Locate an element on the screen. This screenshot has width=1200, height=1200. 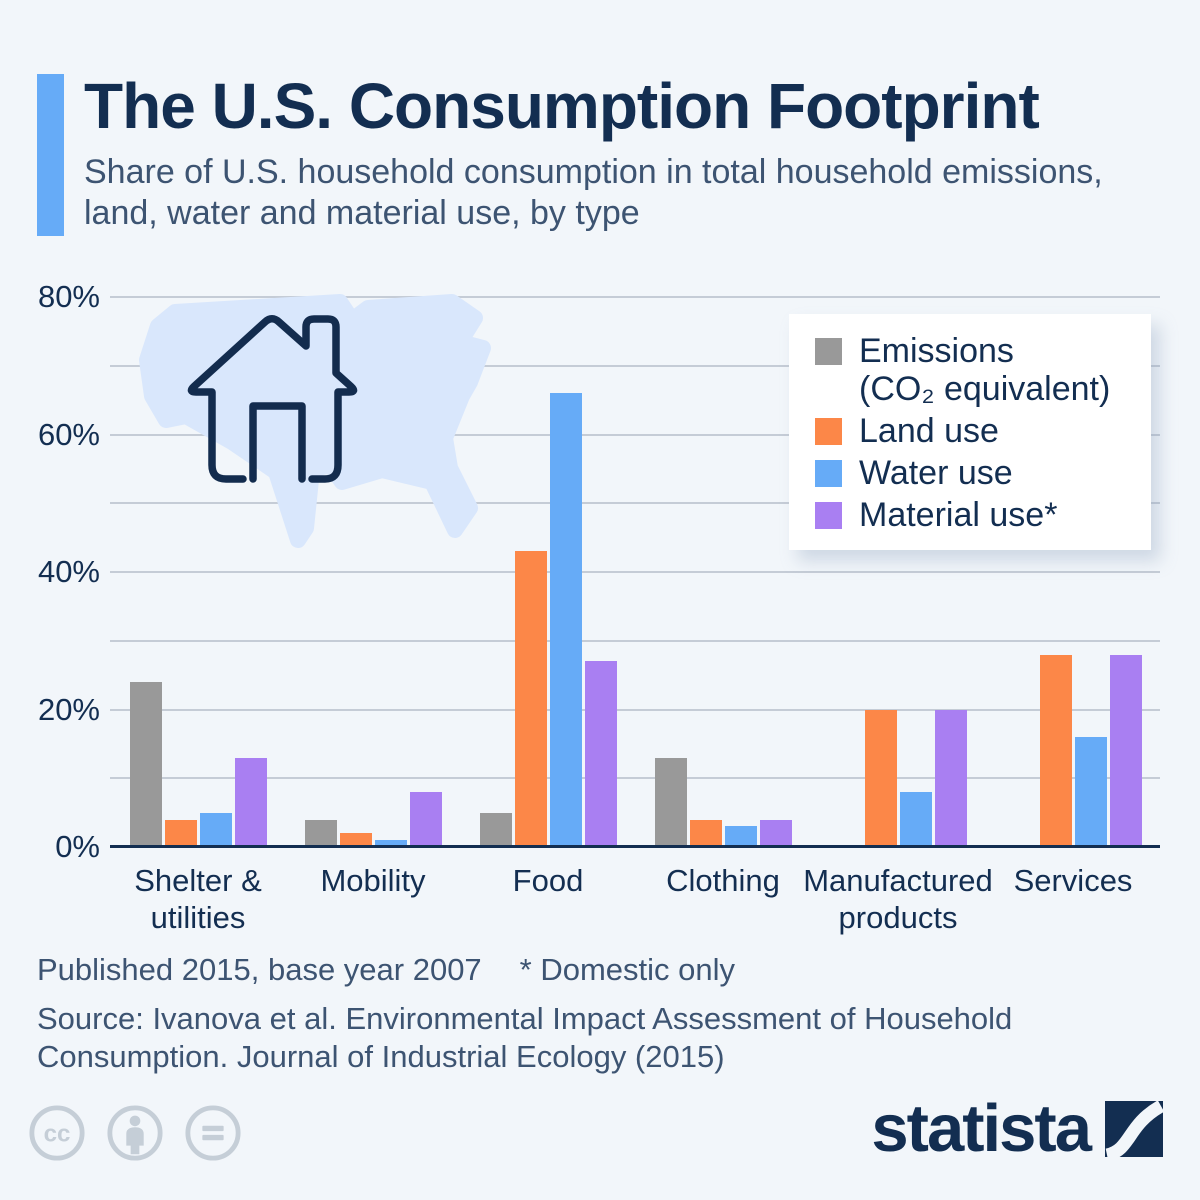
bar-emissions-co-equivalent-food is located at coordinates (495, 829).